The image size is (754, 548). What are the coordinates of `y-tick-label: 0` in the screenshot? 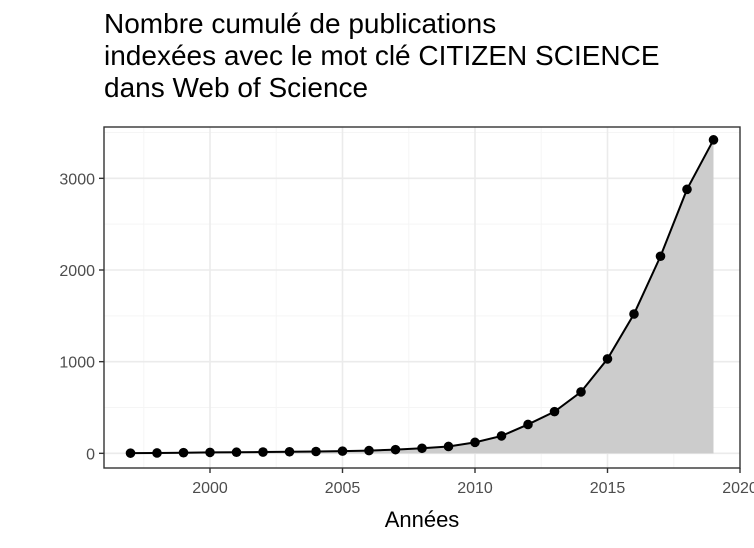 It's located at (90, 454).